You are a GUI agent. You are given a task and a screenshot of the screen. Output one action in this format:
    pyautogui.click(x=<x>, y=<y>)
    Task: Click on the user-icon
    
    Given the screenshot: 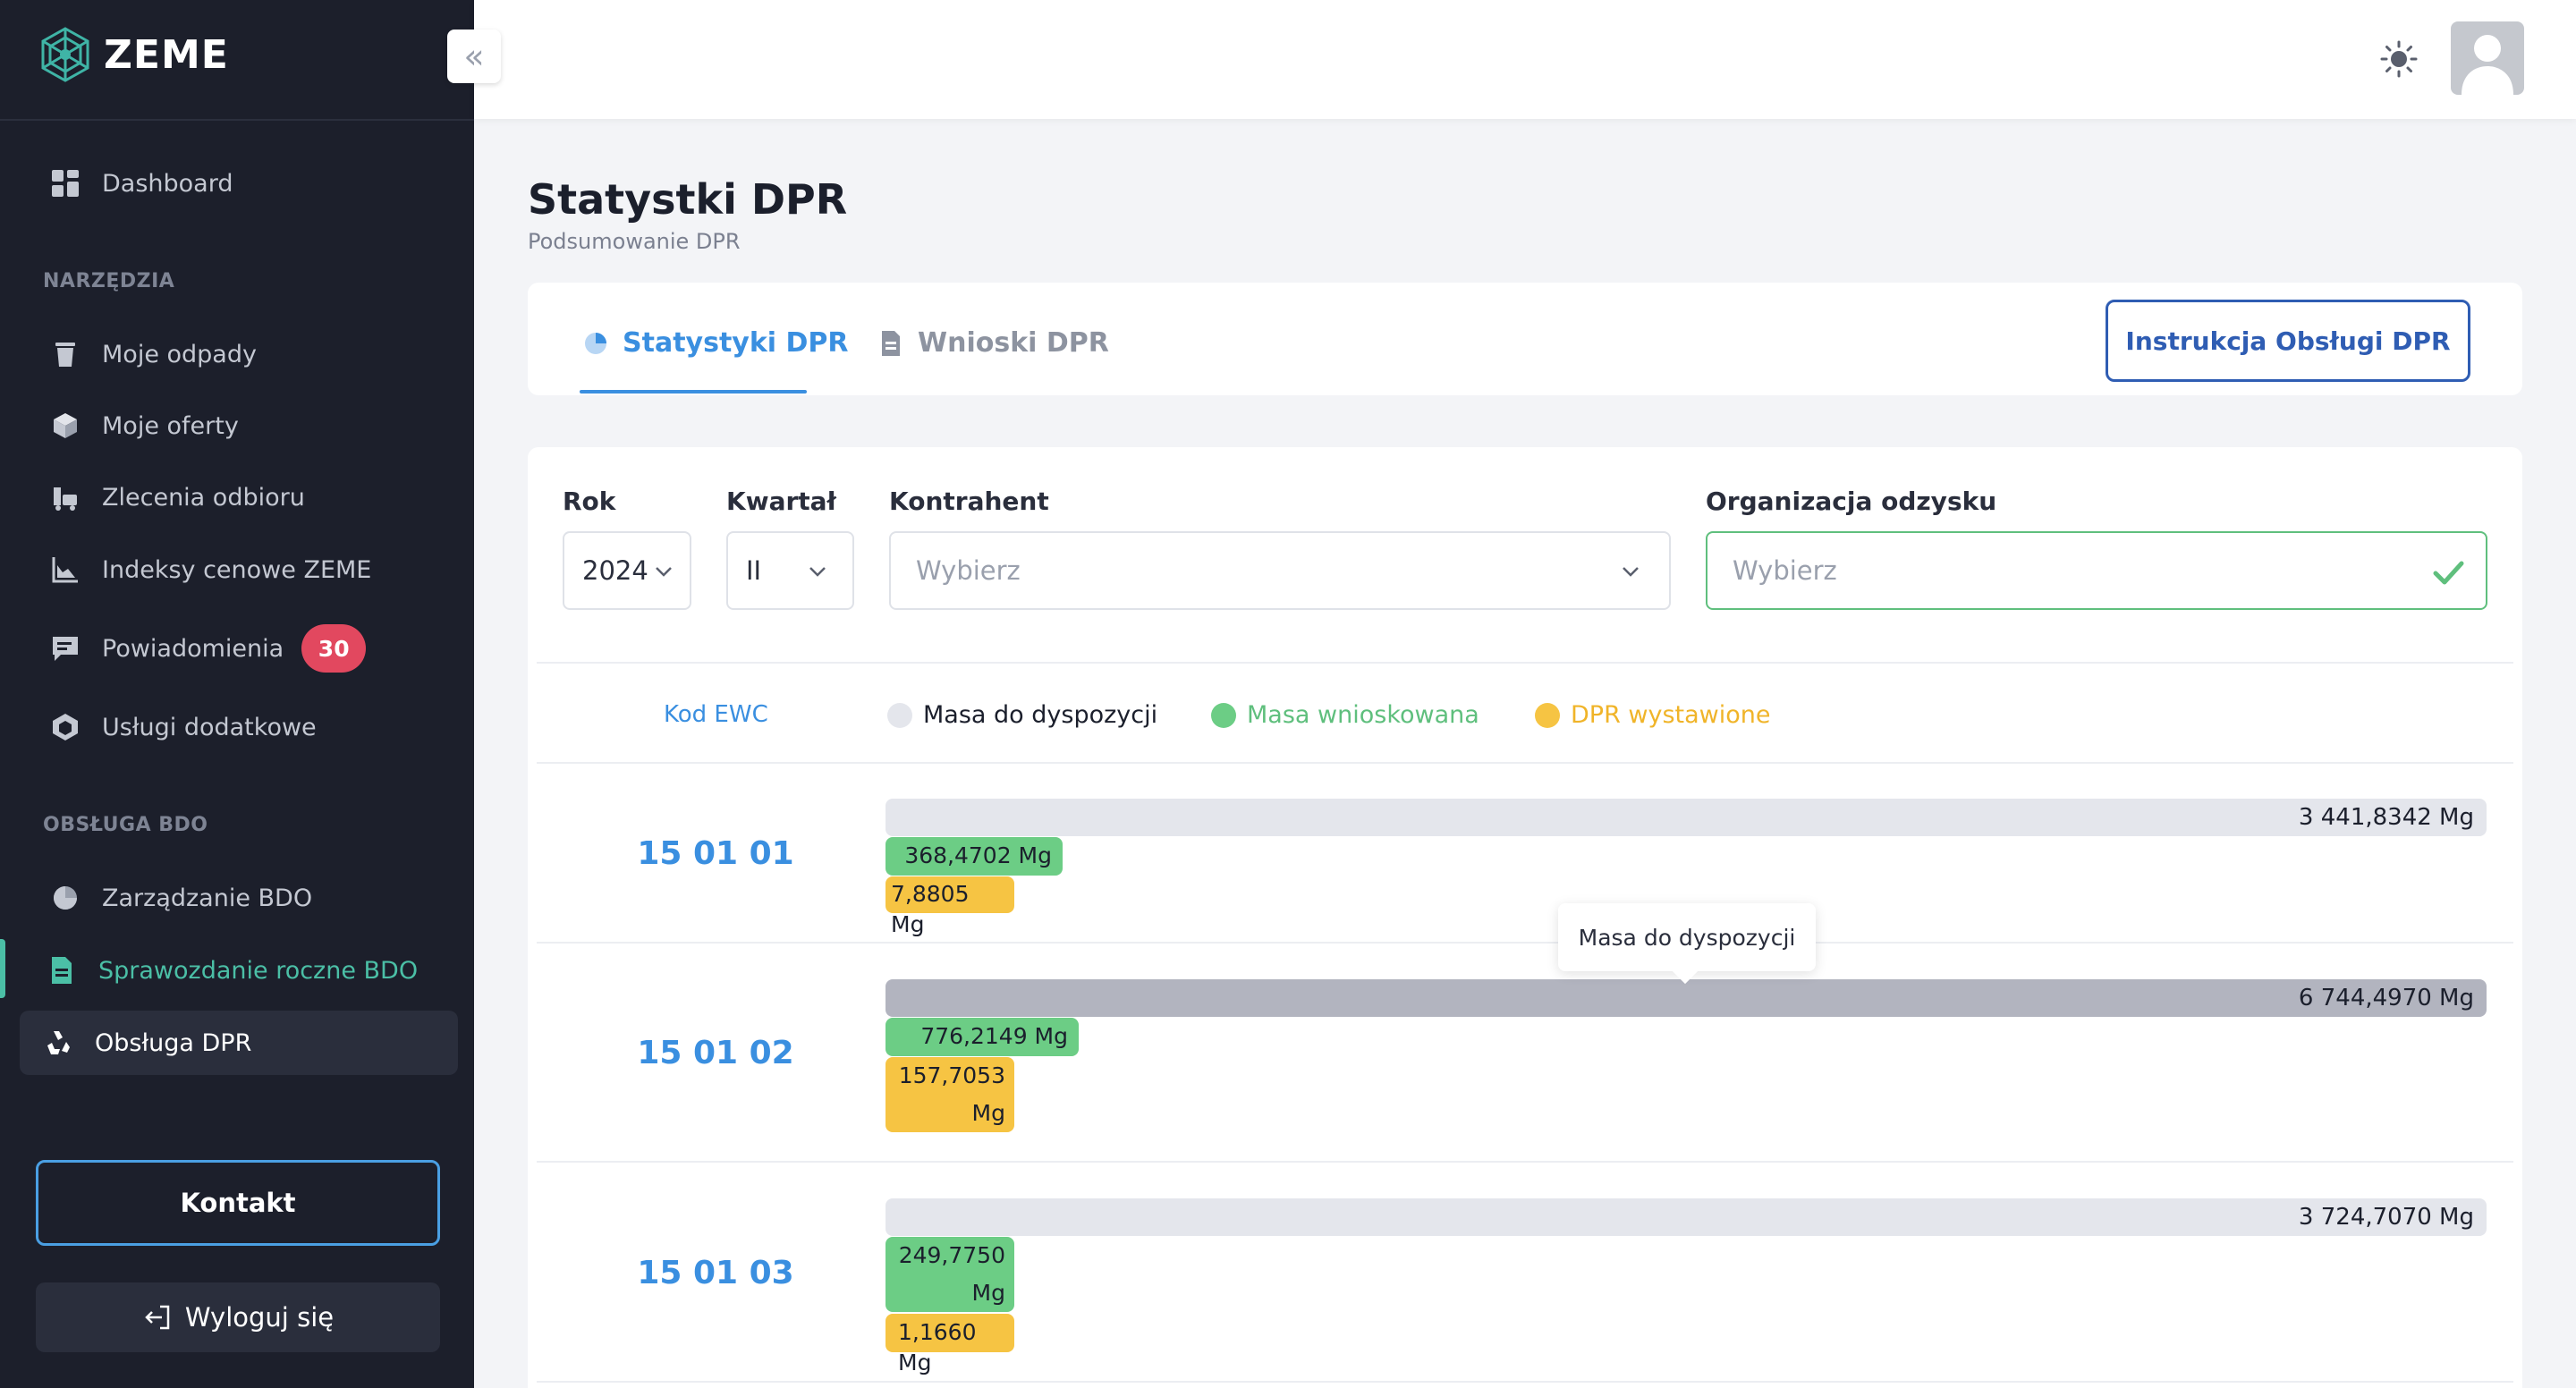 What is the action you would take?
    pyautogui.click(x=2487, y=65)
    